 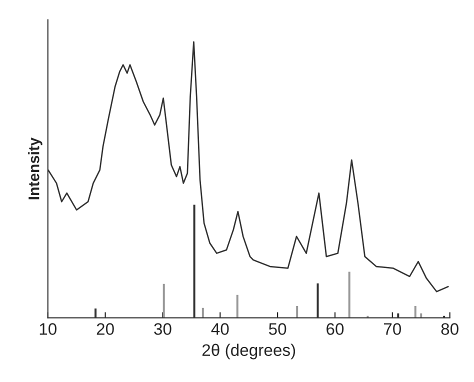 I want to click on x-axis-title: 2θ (degrees), so click(x=249, y=352).